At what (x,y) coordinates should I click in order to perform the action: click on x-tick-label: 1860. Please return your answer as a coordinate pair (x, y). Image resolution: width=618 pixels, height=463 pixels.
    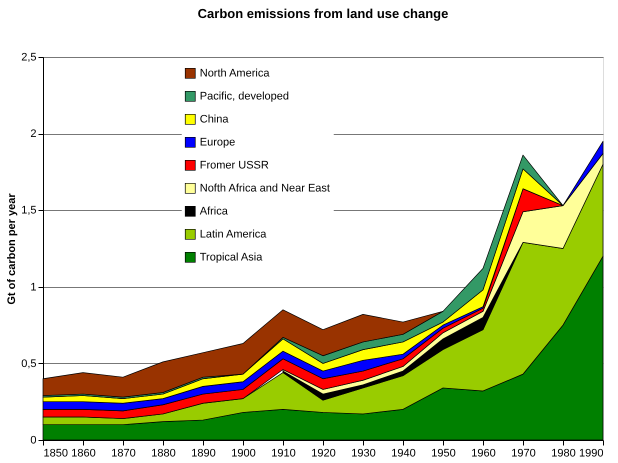
    Looking at the image, I should click on (83, 454).